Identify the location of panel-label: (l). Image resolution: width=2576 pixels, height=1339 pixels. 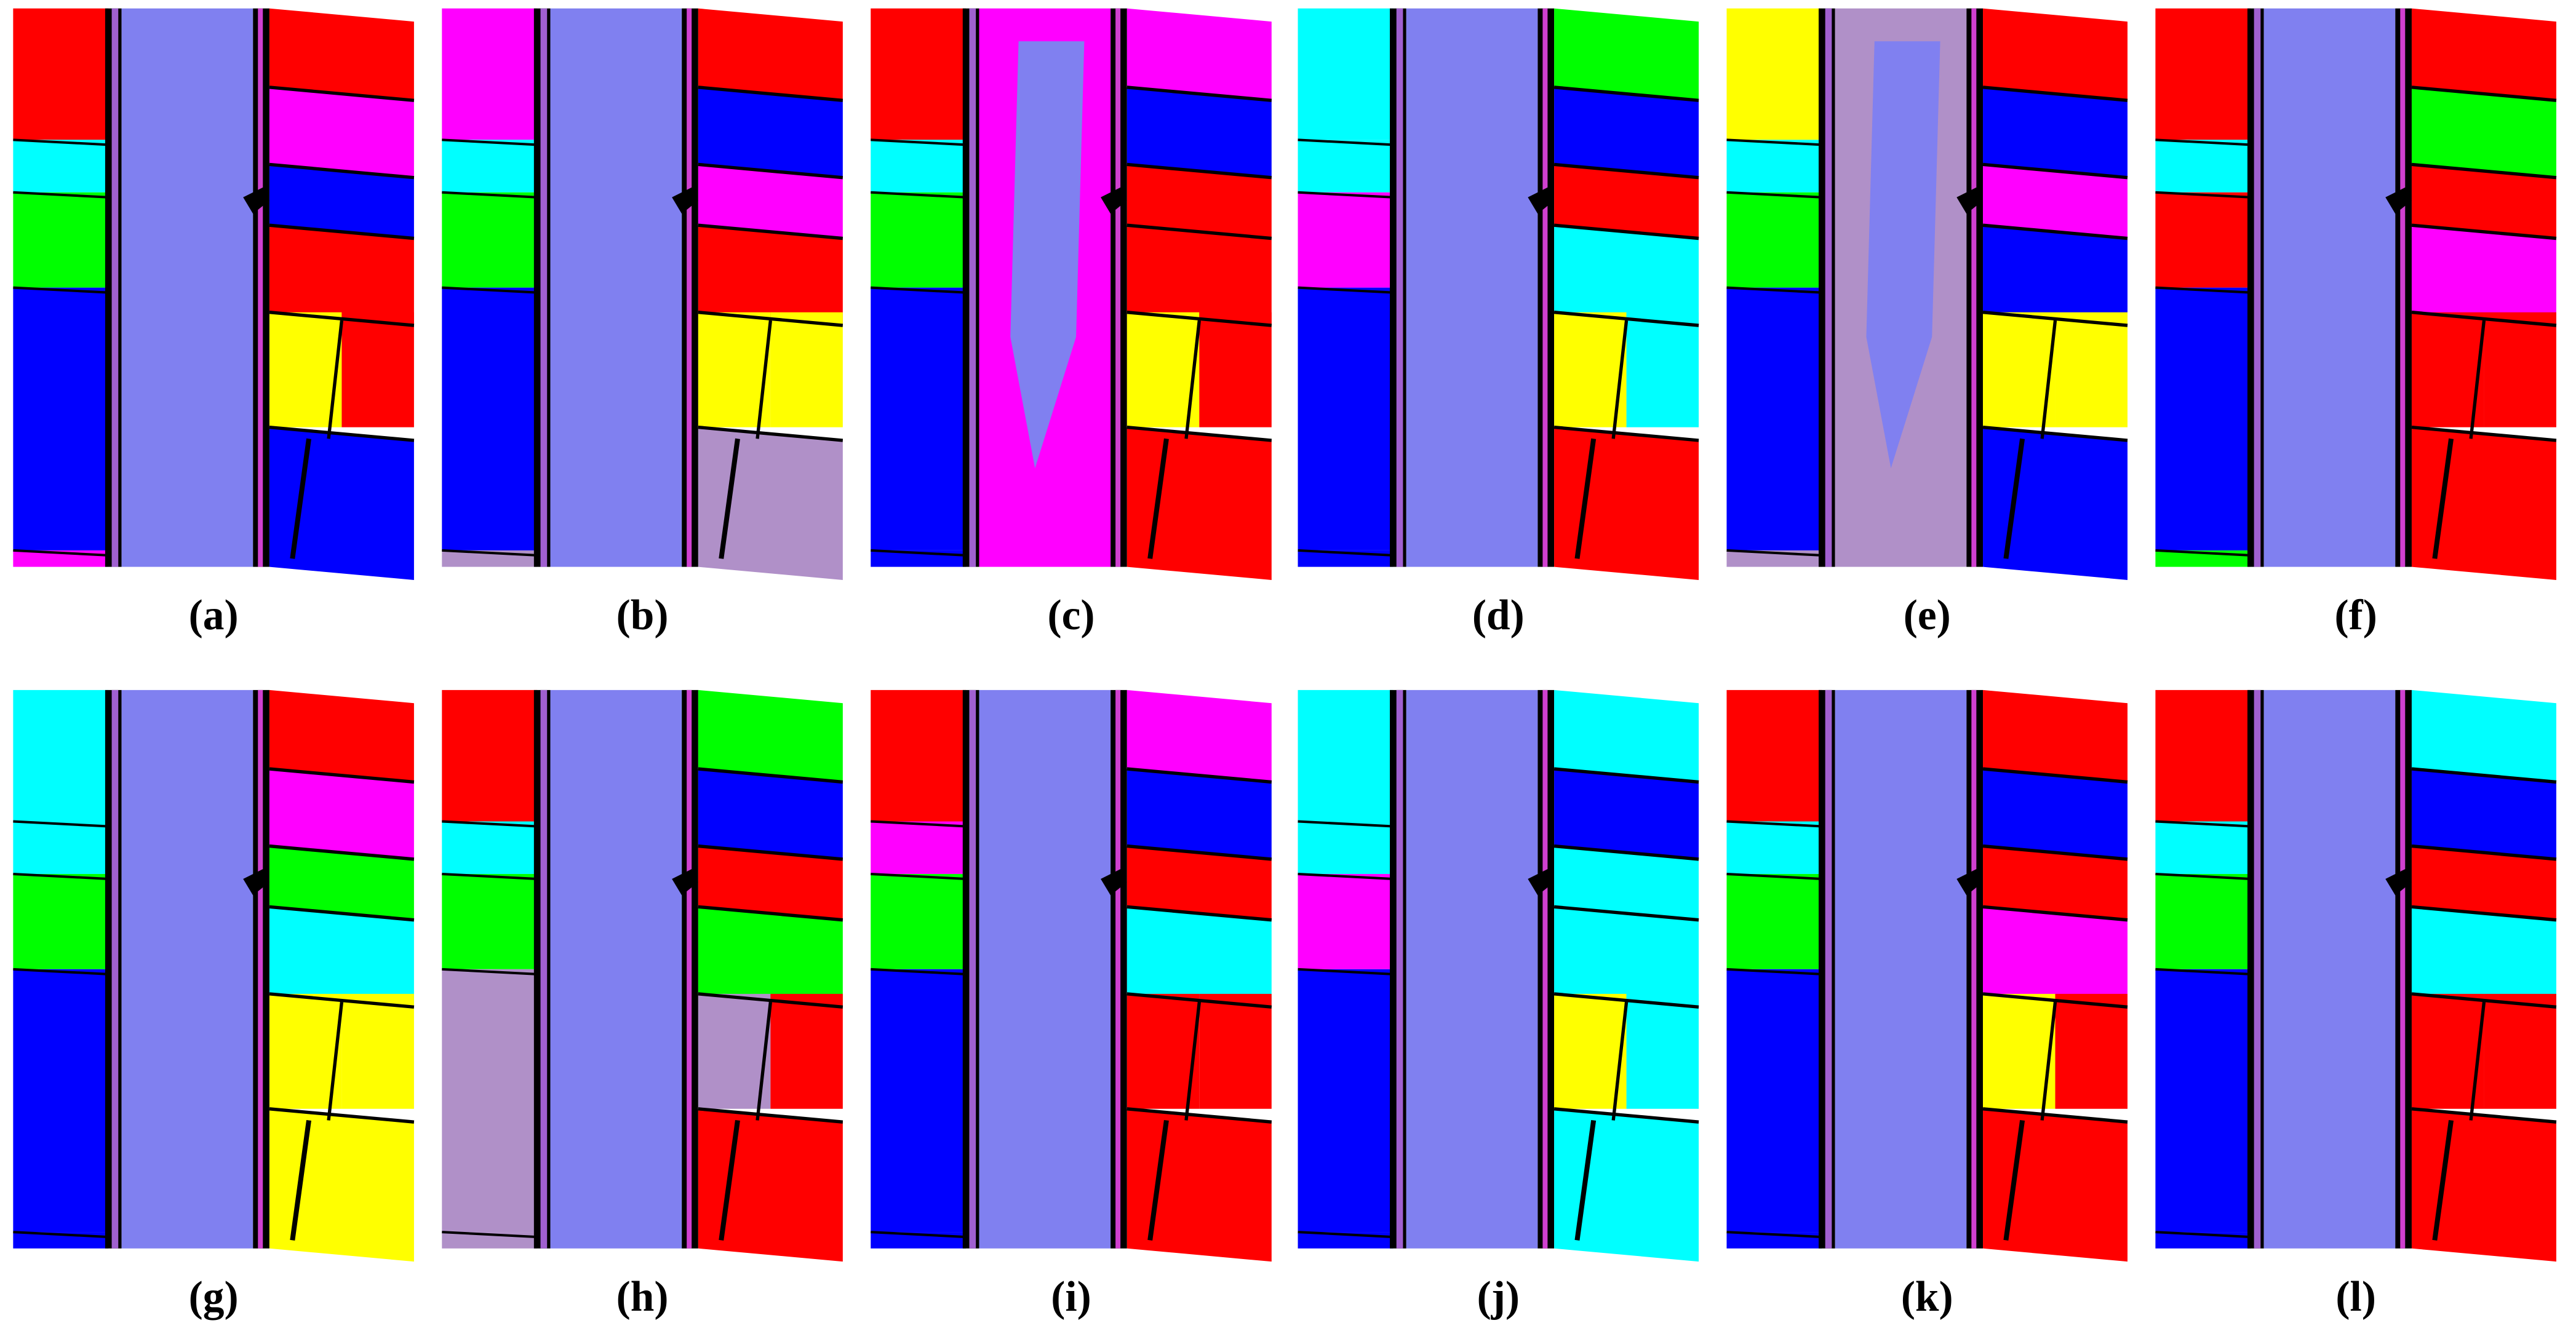
(2355, 1297).